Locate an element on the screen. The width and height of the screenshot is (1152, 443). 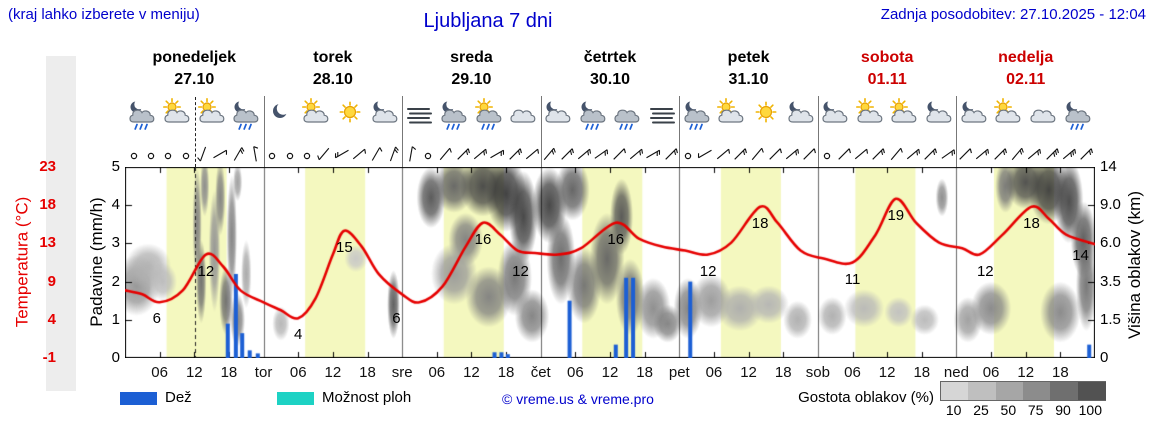
cloud-axis-tick: 3.5 is located at coordinates (1110, 281).